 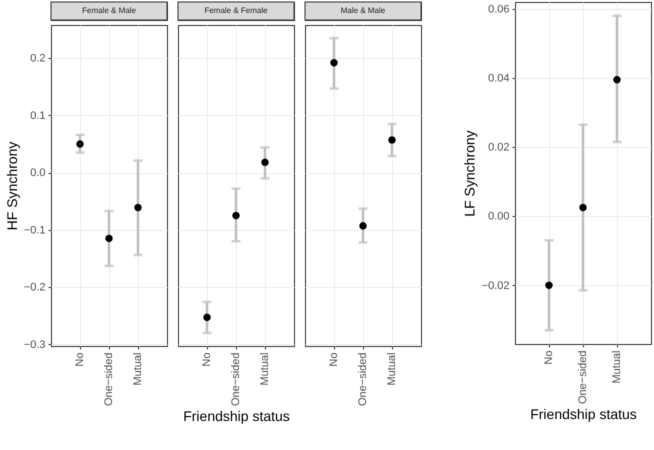 I want to click on y-axis-title: HF Synchrony, so click(x=12, y=186).